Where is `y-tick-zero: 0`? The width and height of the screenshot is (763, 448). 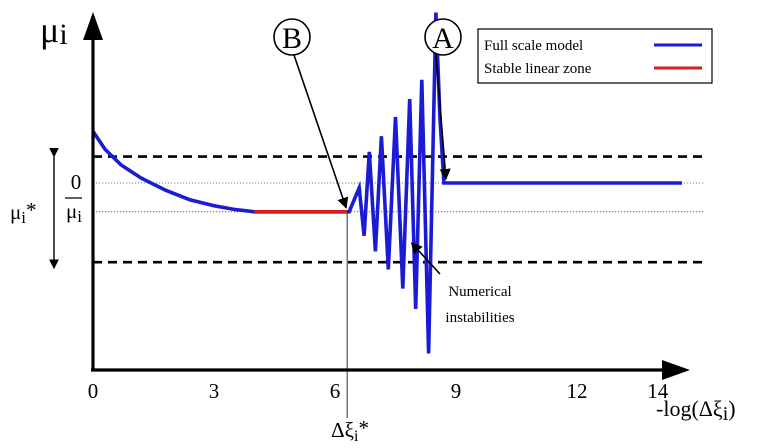
y-tick-zero: 0 is located at coordinates (76, 182).